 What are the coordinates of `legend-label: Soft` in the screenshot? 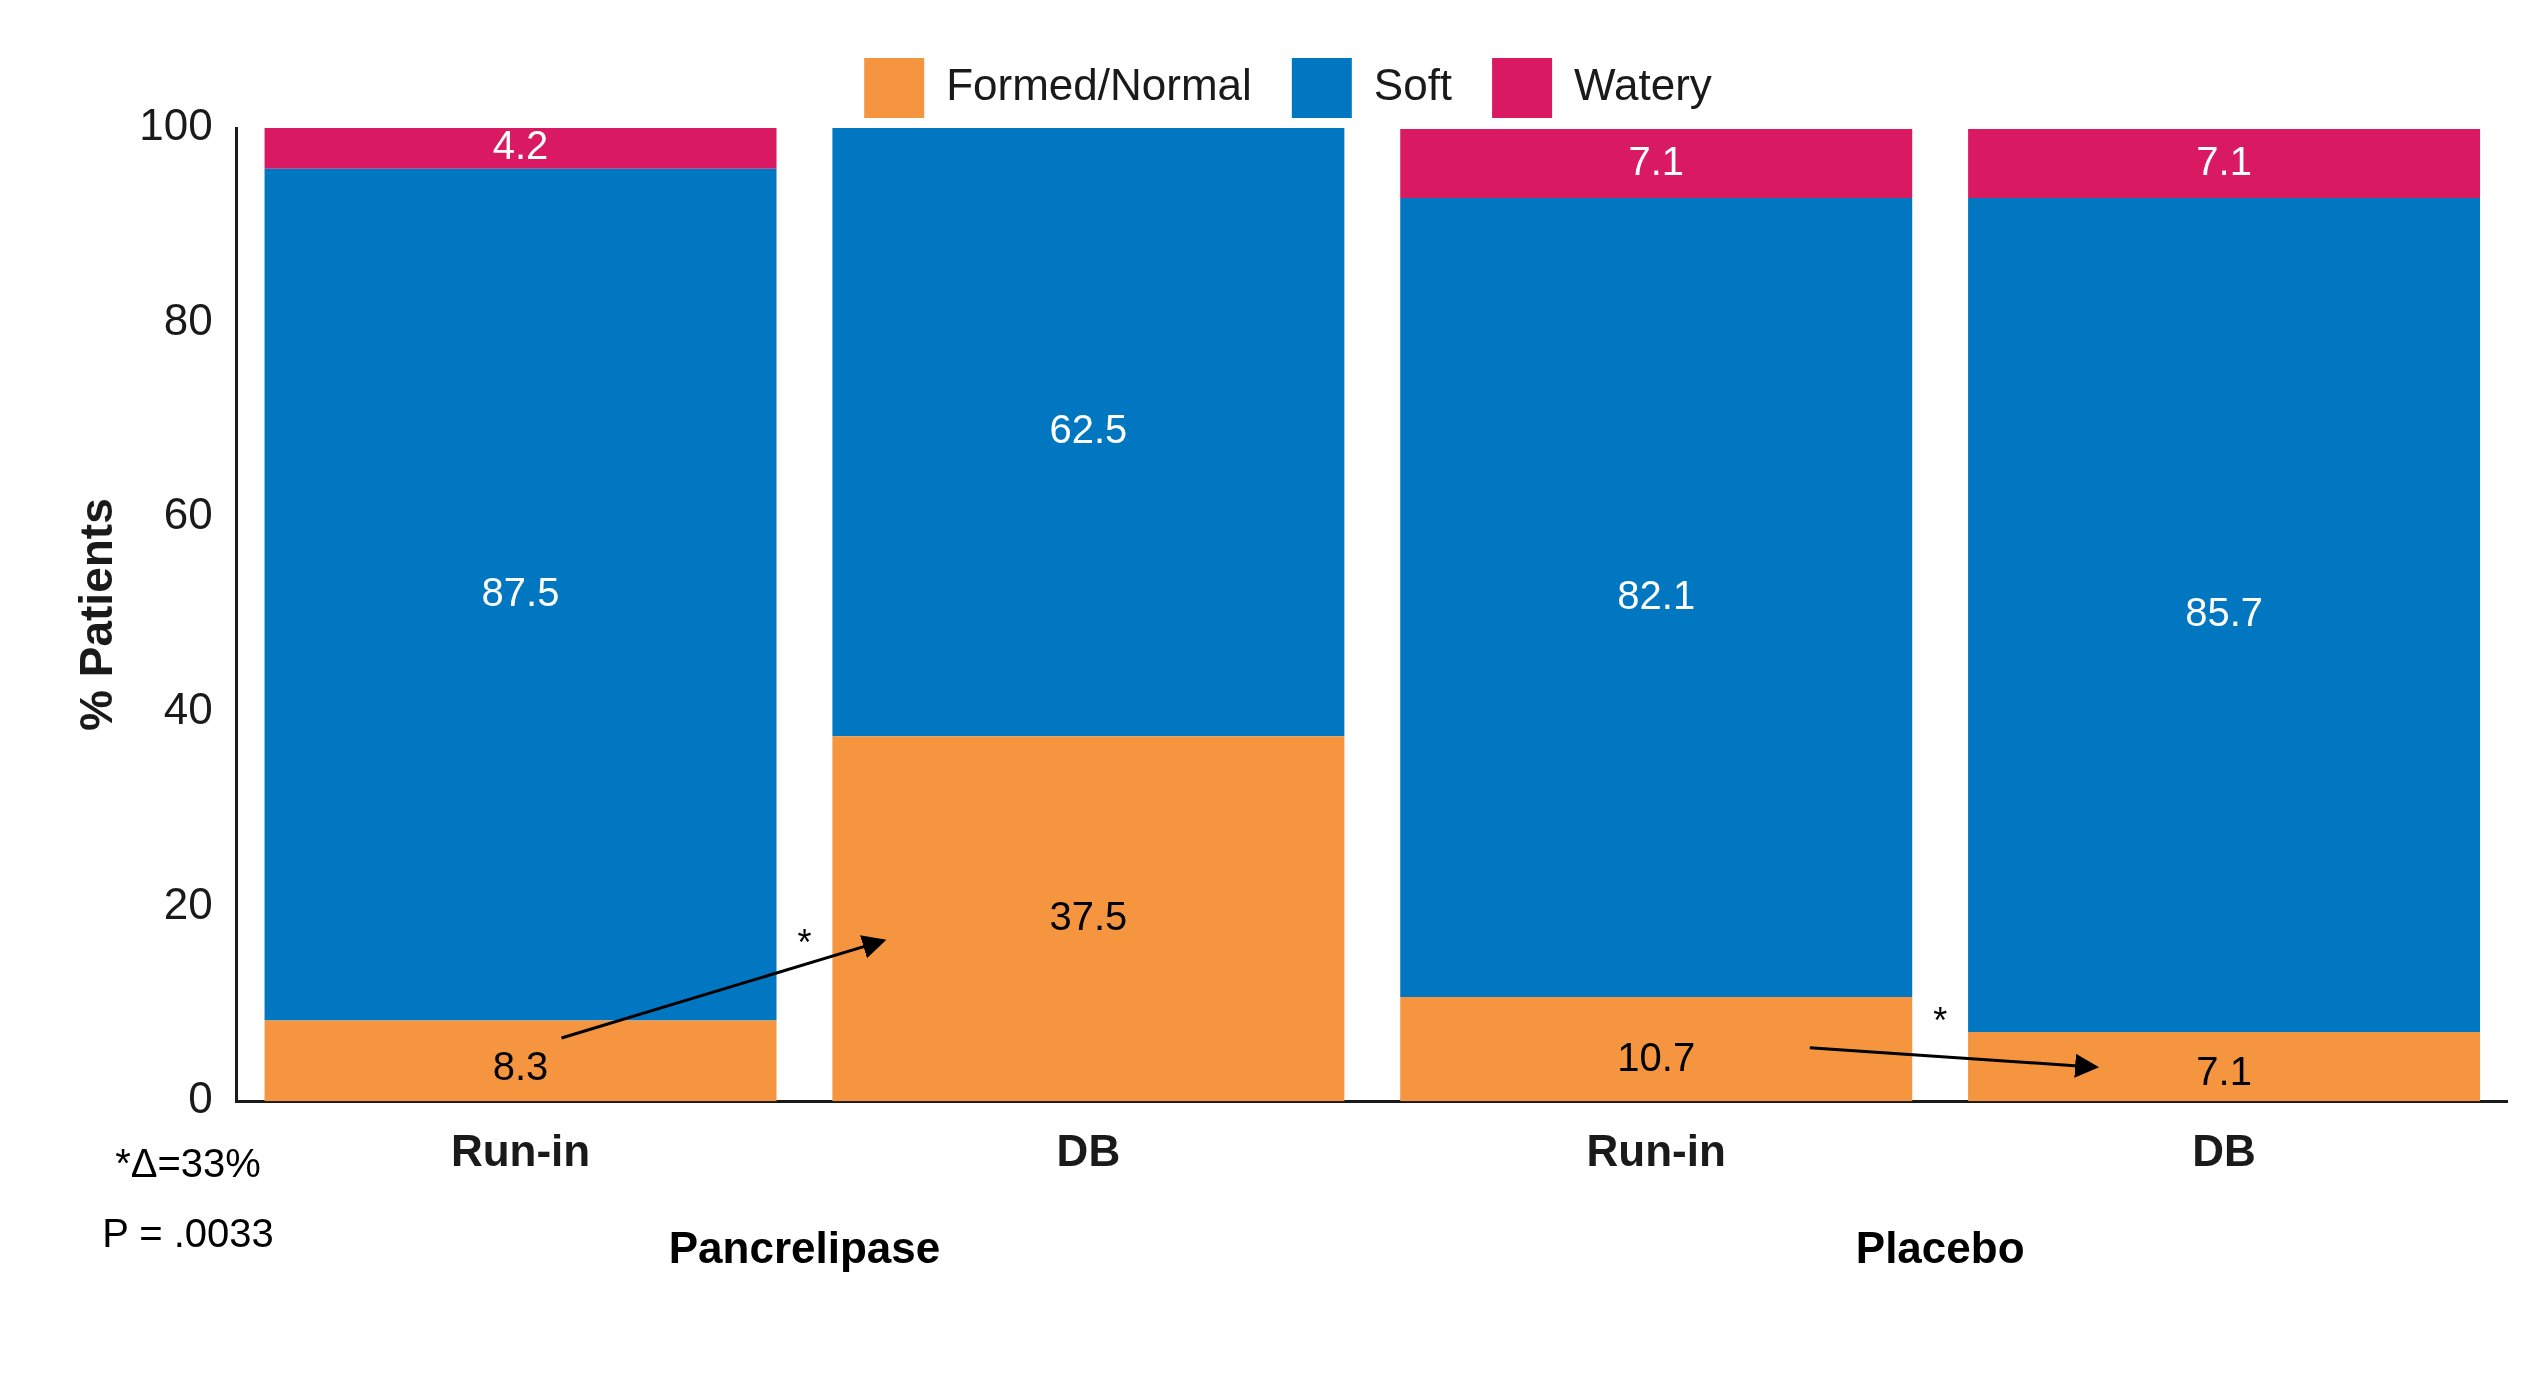 It's located at (1413, 85).